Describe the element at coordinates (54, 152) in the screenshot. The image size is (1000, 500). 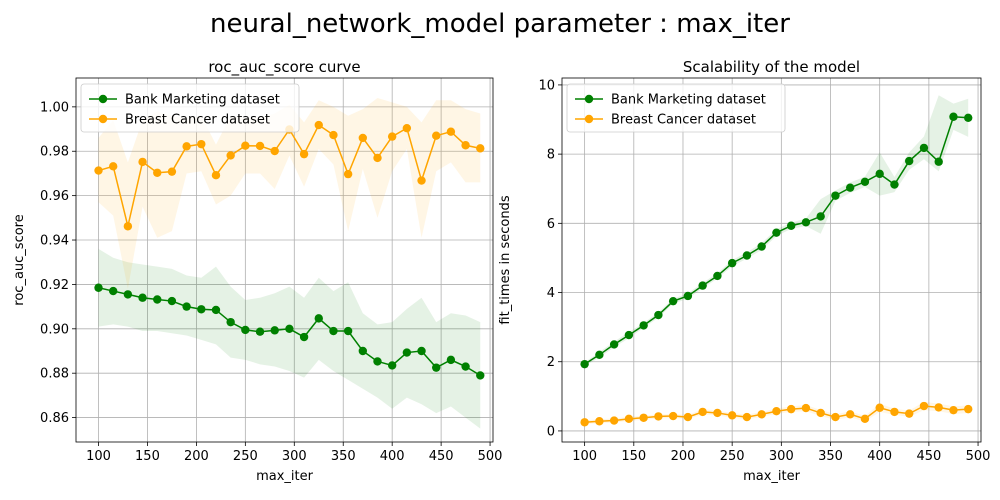
I see `y-tick-label: 0.98` at that location.